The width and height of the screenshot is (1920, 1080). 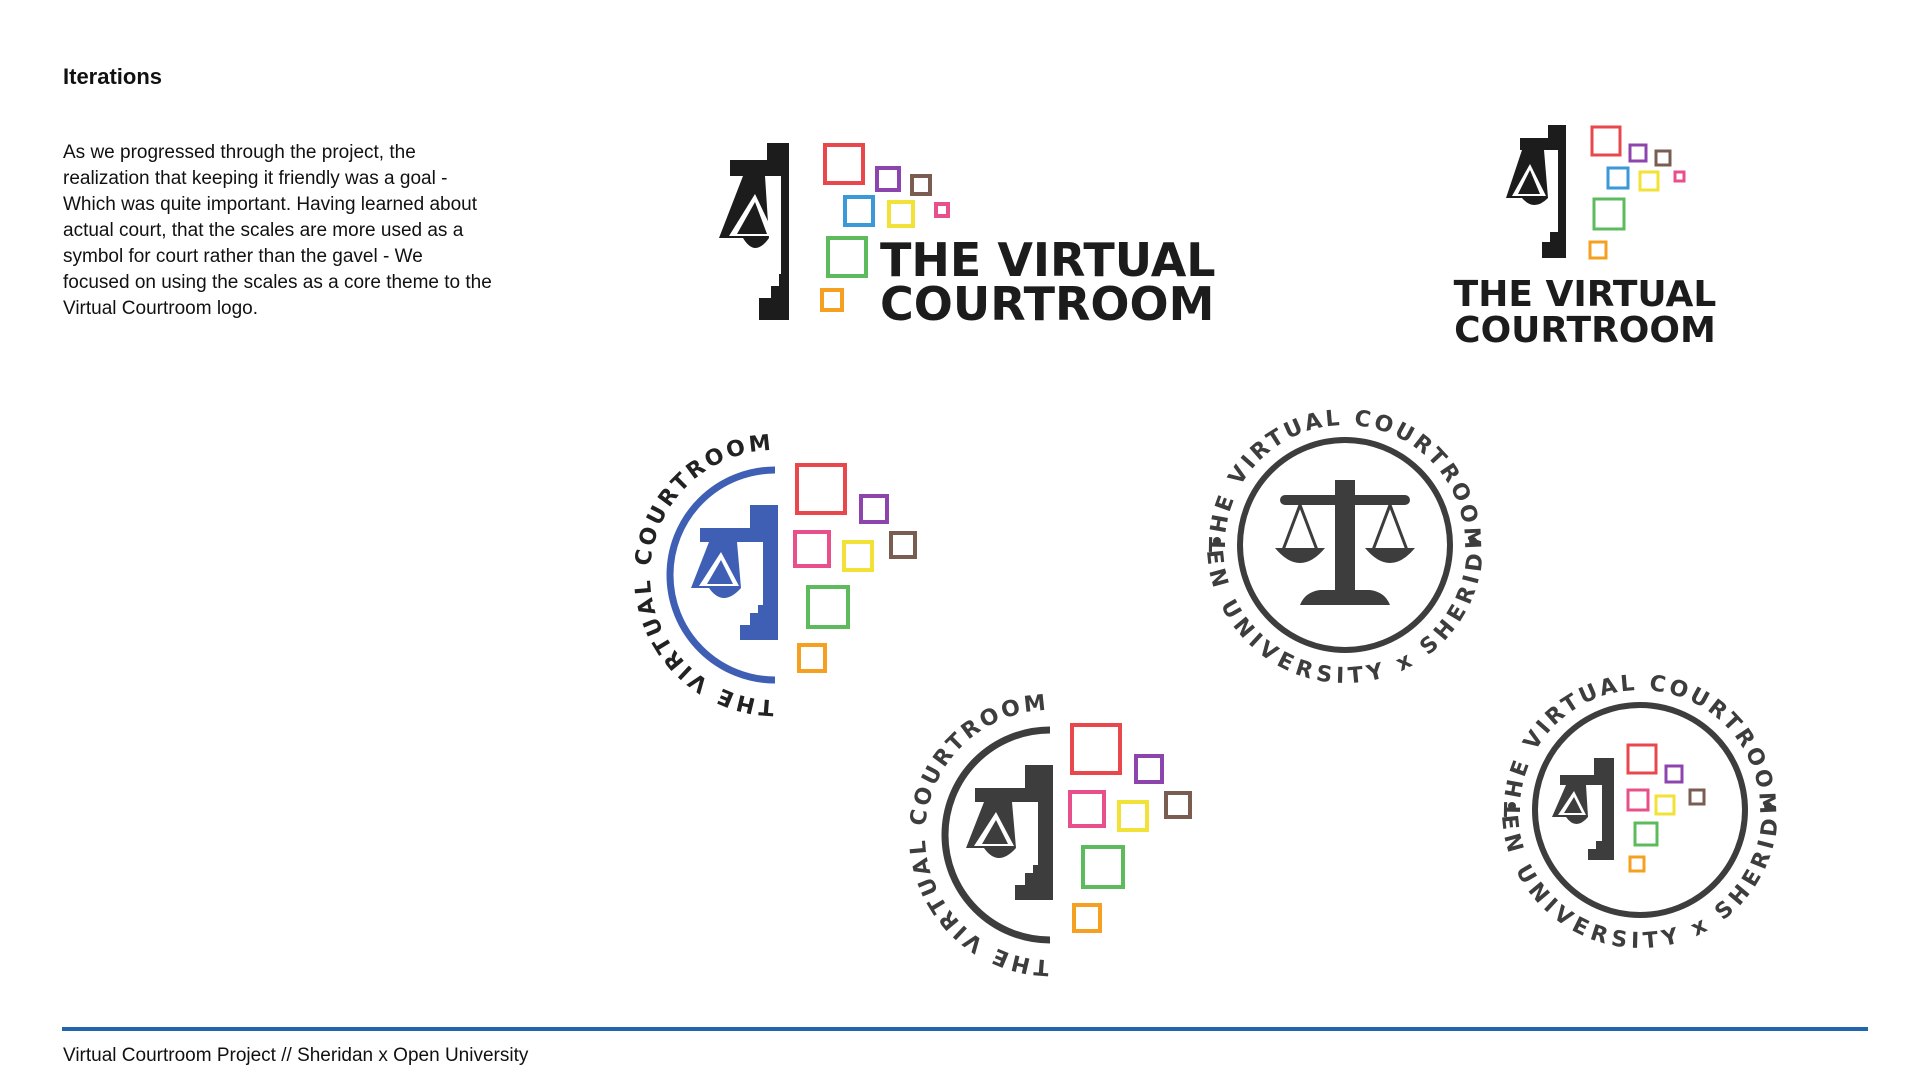 I want to click on logo-stacked: THE VIRTUAL COURTROOM, so click(x=1585, y=238).